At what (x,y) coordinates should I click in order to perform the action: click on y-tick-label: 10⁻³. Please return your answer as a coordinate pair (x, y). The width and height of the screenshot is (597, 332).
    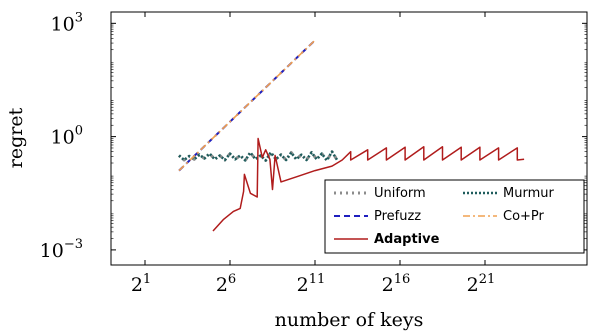
    Looking at the image, I should click on (61, 249).